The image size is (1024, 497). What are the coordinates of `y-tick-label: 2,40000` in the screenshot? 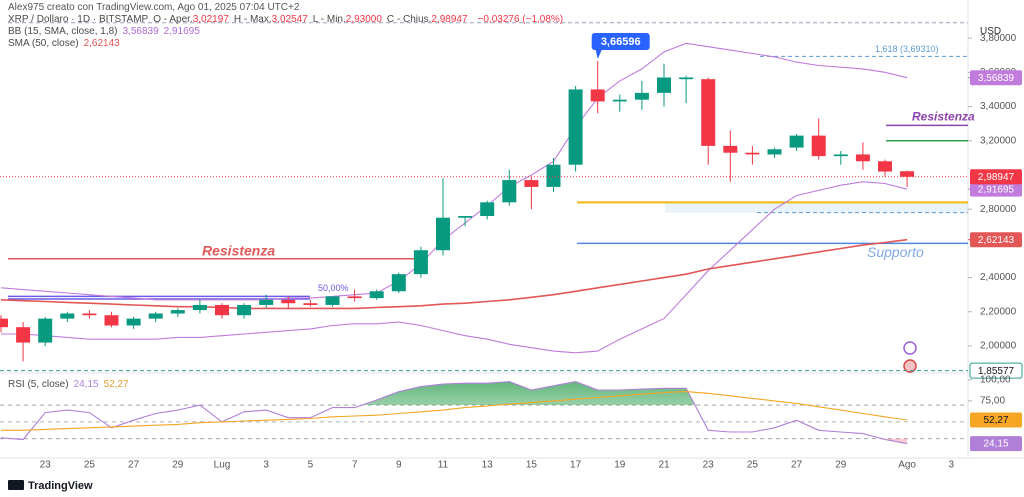 It's located at (998, 277).